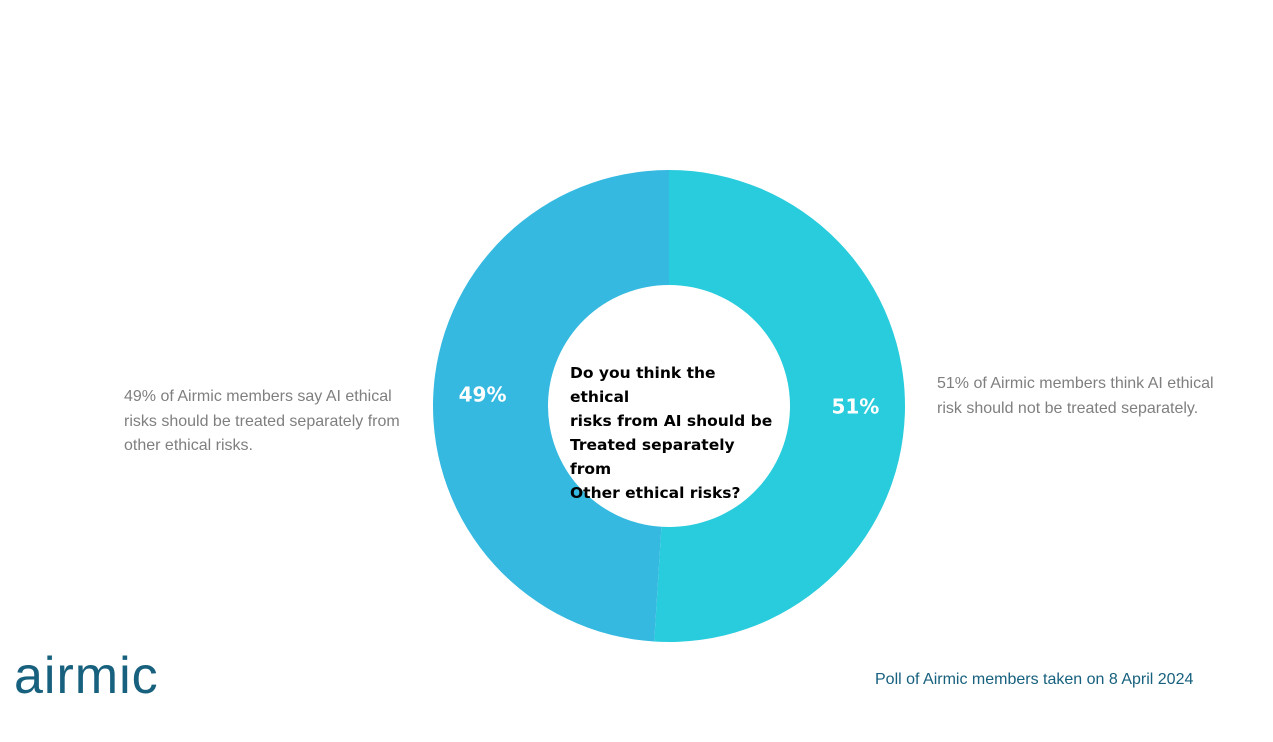 This screenshot has height=742, width=1273. Describe the element at coordinates (483, 395) in the screenshot. I see `donut-slice-label-49: 49%` at that location.